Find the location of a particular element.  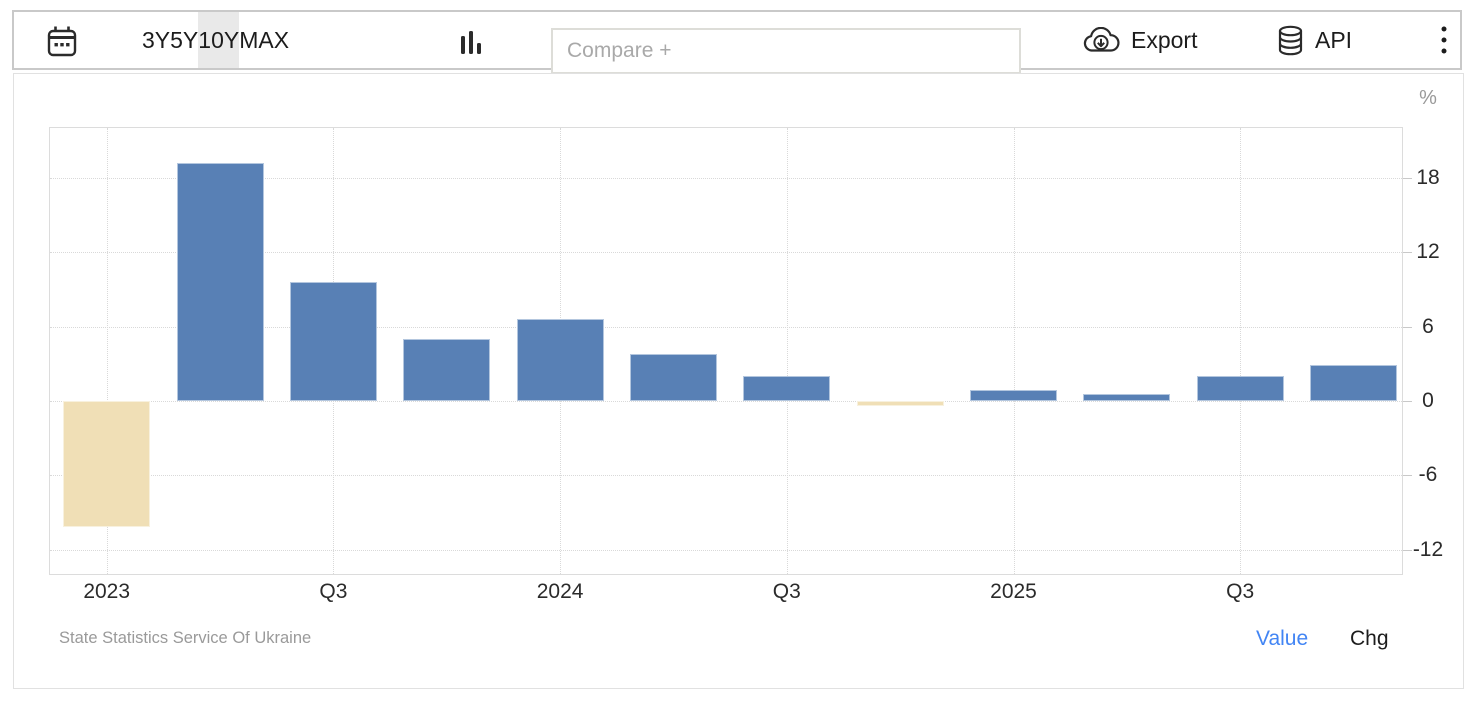

x-axis-label: 2025 is located at coordinates (1013, 591).